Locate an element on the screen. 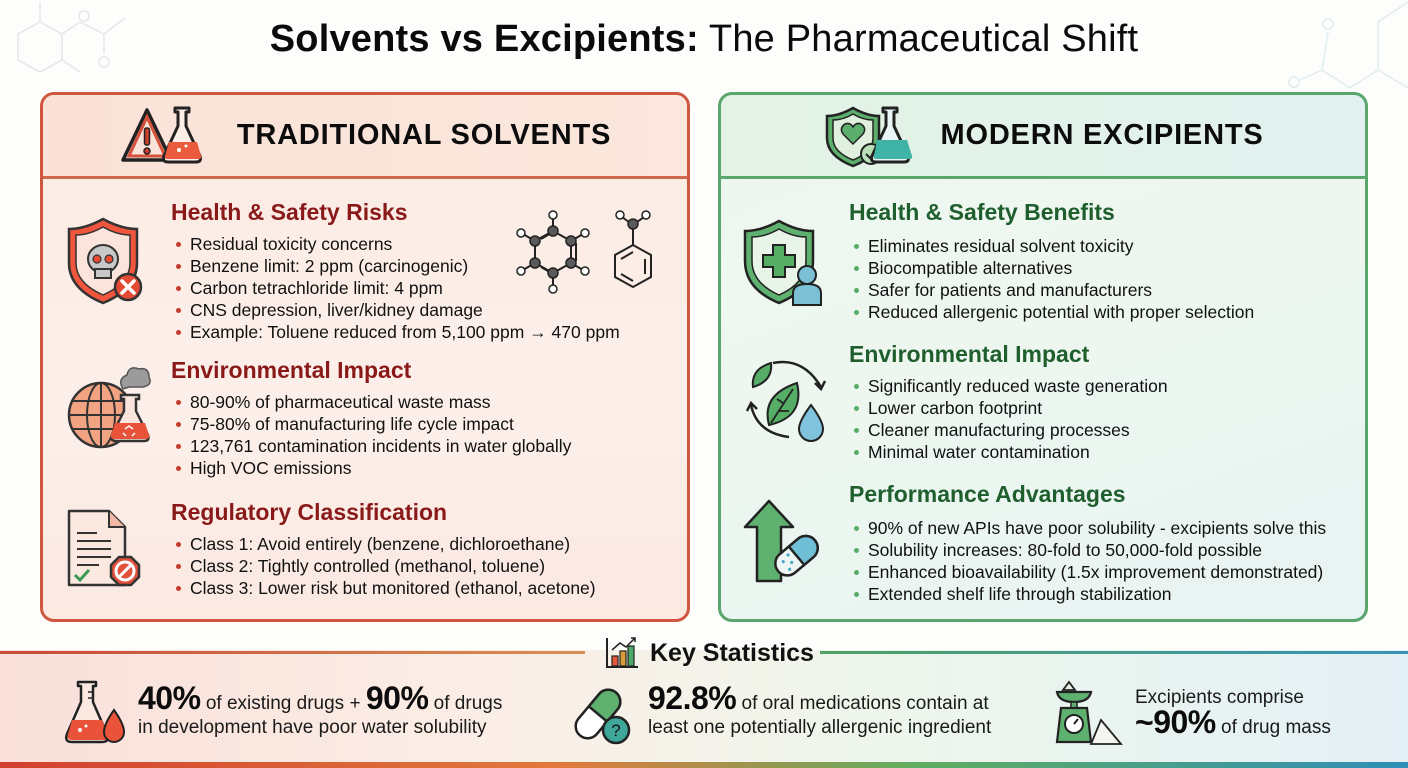 The height and width of the screenshot is (768, 1408). list-item: Biocompatible alternatives is located at coordinates (1053, 268).